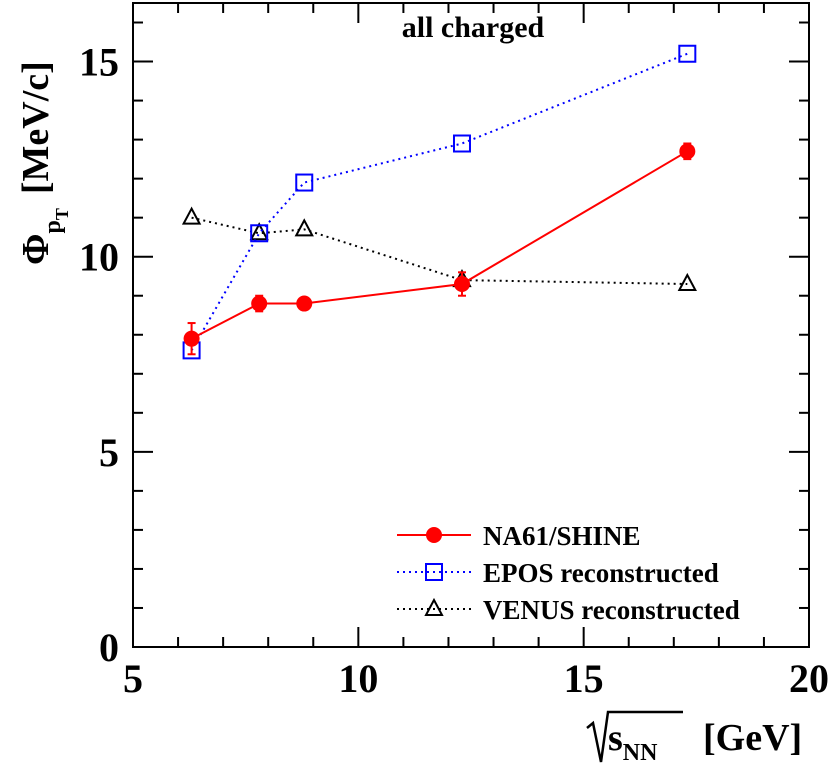 The height and width of the screenshot is (769, 830). I want to click on series-venus-reconstructed, so click(439, 249).